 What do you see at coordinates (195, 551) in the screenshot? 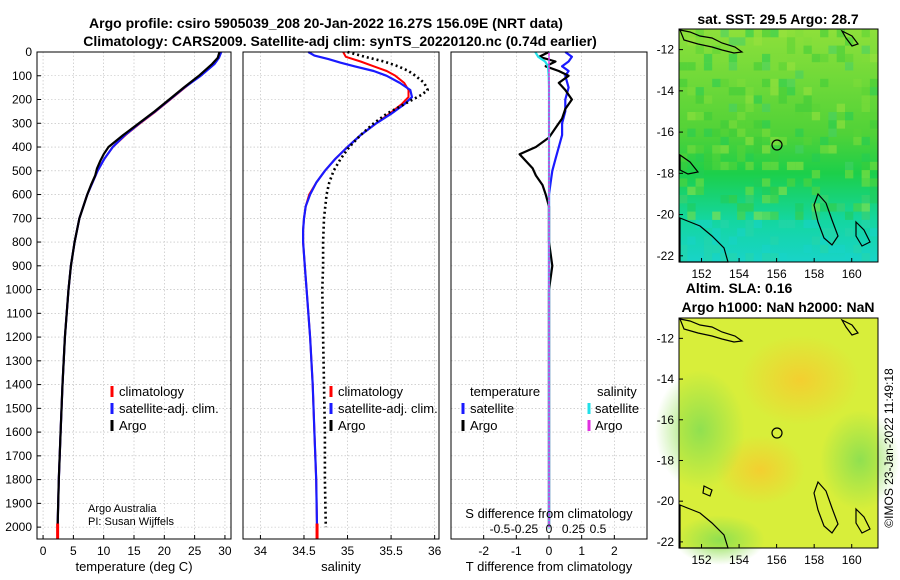
I see `x-tick-label: 25` at bounding box center [195, 551].